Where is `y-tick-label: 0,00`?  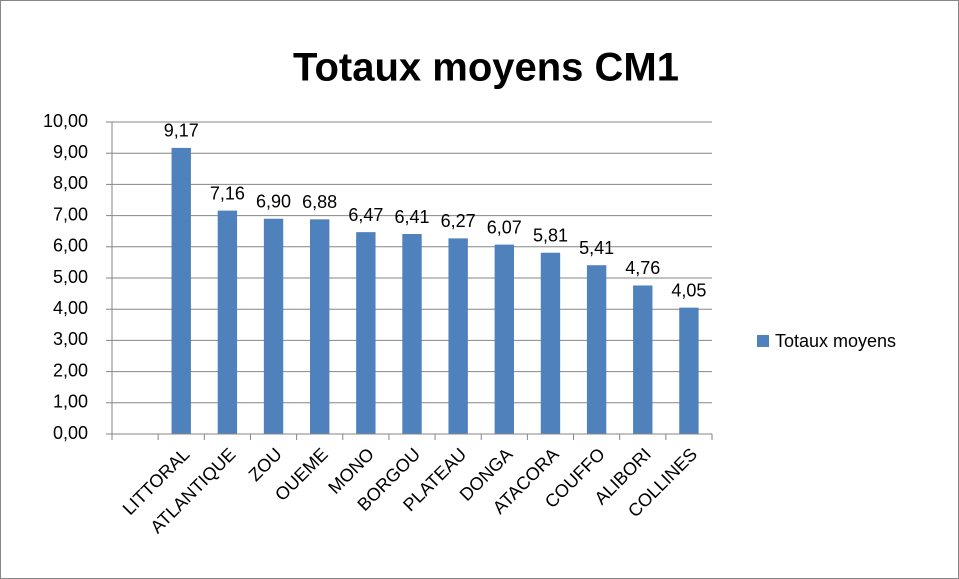 y-tick-label: 0,00 is located at coordinates (70, 433).